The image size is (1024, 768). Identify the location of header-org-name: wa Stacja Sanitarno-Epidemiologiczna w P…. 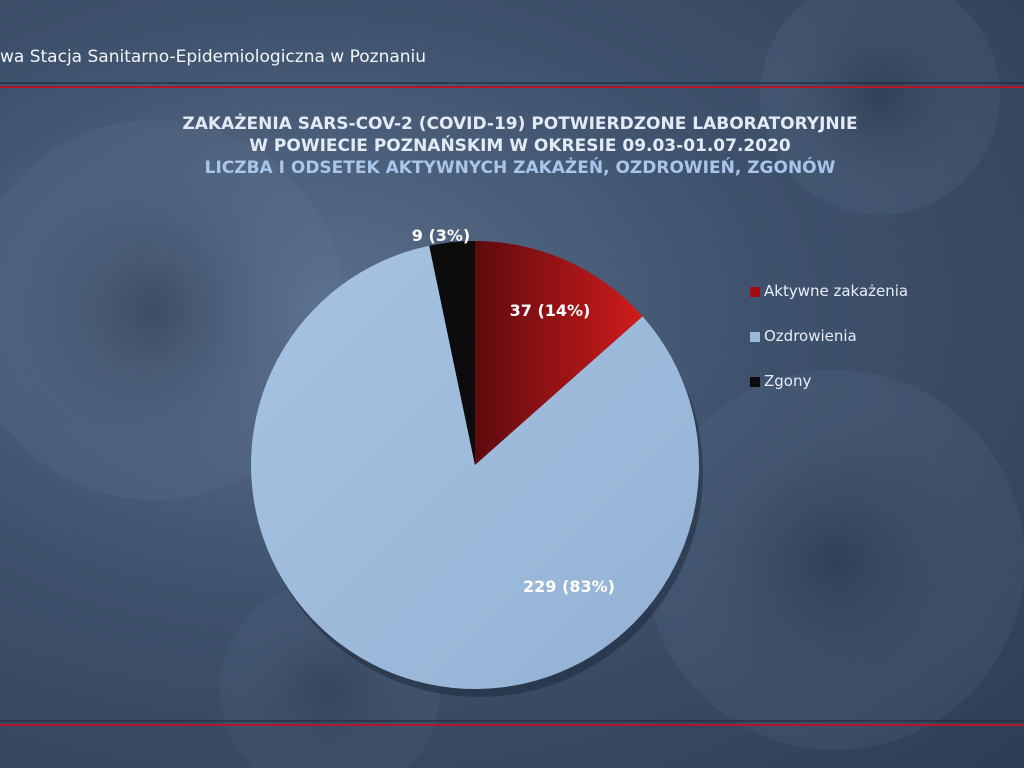
(213, 57).